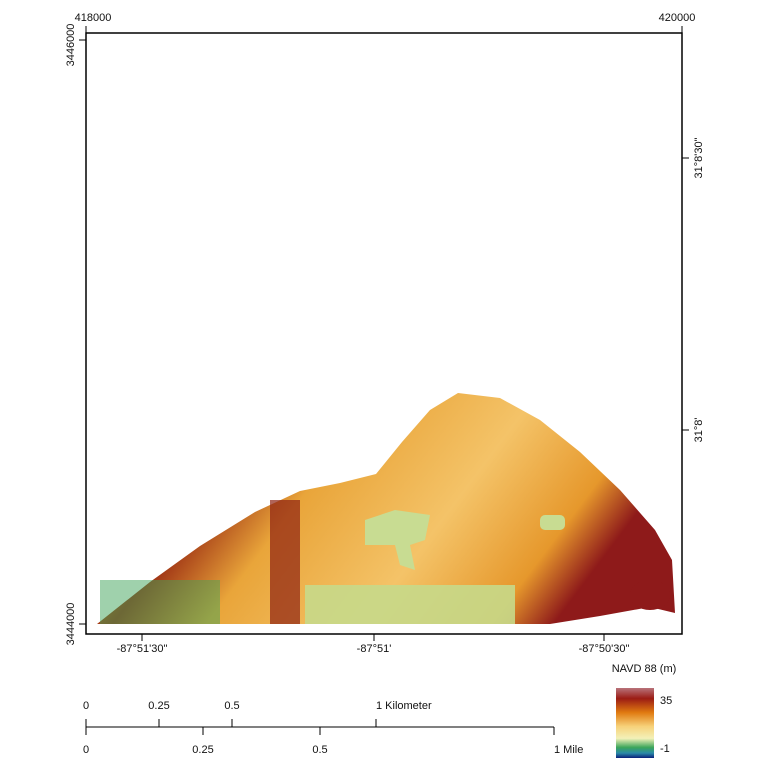  I want to click on ravine, so click(285, 562).